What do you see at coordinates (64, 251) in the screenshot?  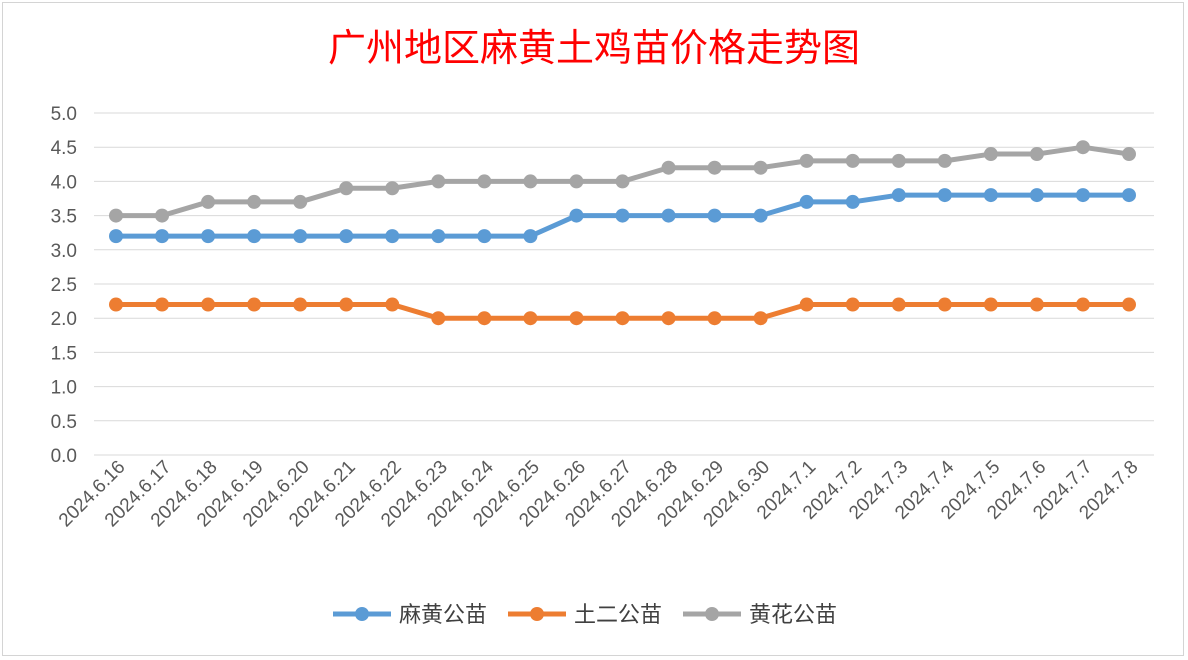 I see `y-tick-label: 3.0` at bounding box center [64, 251].